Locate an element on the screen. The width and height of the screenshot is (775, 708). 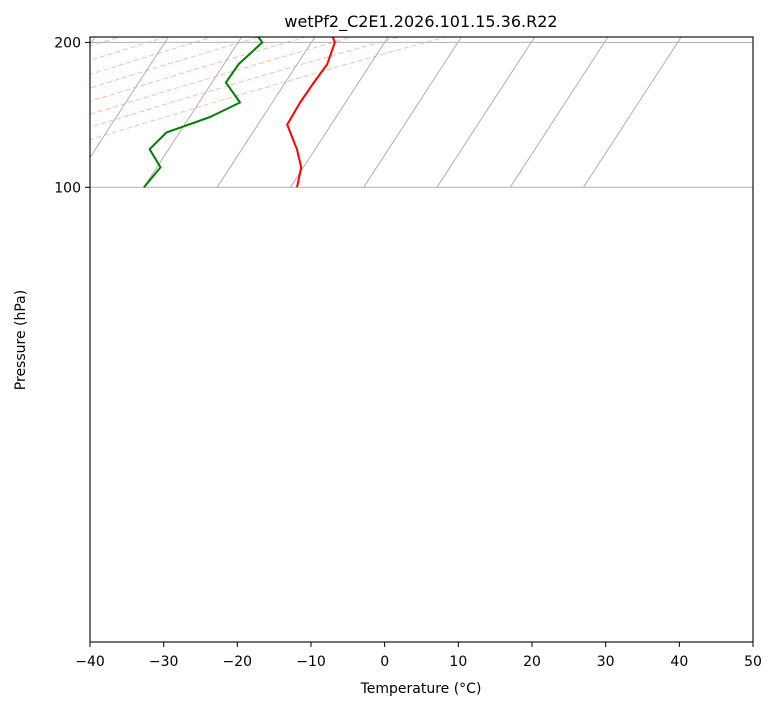
x-tick-label: 50 is located at coordinates (753, 662).